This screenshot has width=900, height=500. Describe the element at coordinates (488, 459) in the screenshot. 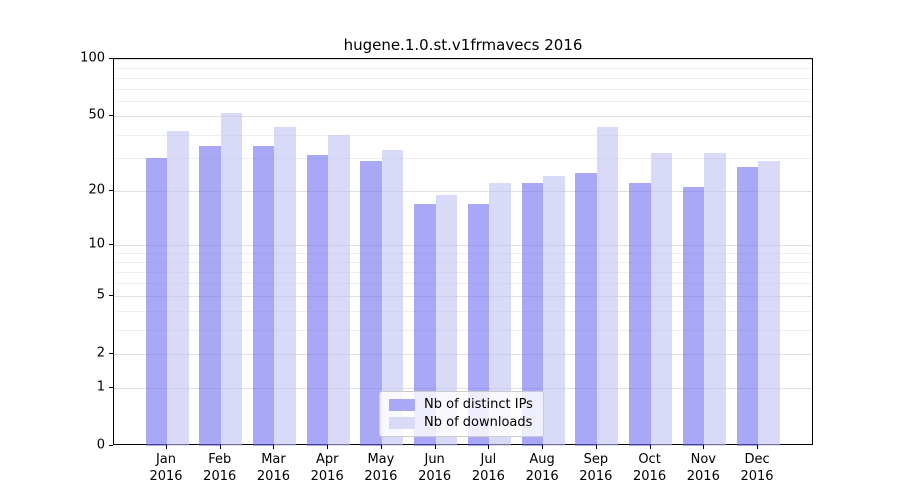

I see `x-tick-month: Jul` at that location.